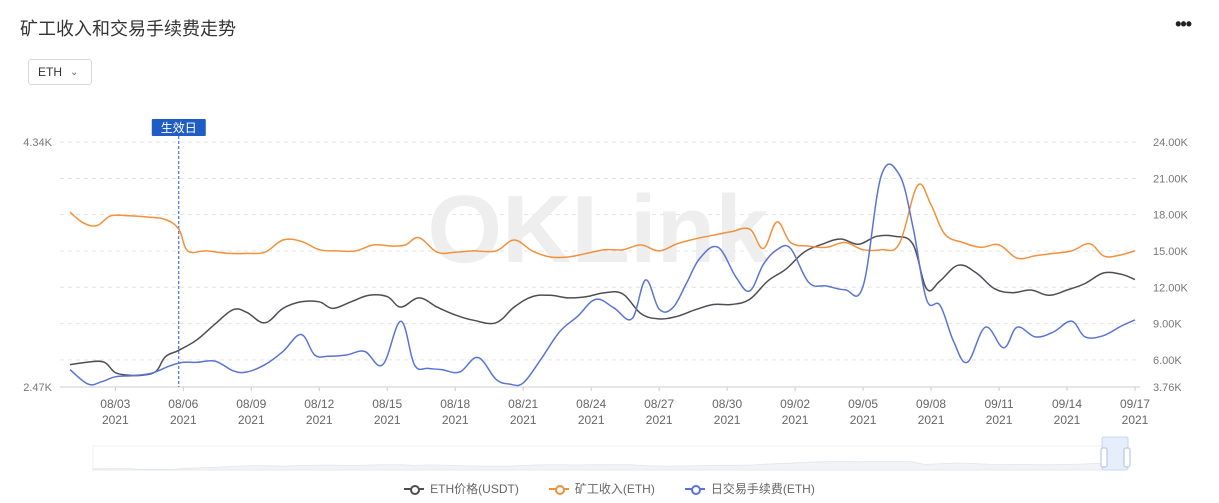 The image size is (1219, 503). What do you see at coordinates (931, 404) in the screenshot?
I see `x-tick-label: 09/08` at bounding box center [931, 404].